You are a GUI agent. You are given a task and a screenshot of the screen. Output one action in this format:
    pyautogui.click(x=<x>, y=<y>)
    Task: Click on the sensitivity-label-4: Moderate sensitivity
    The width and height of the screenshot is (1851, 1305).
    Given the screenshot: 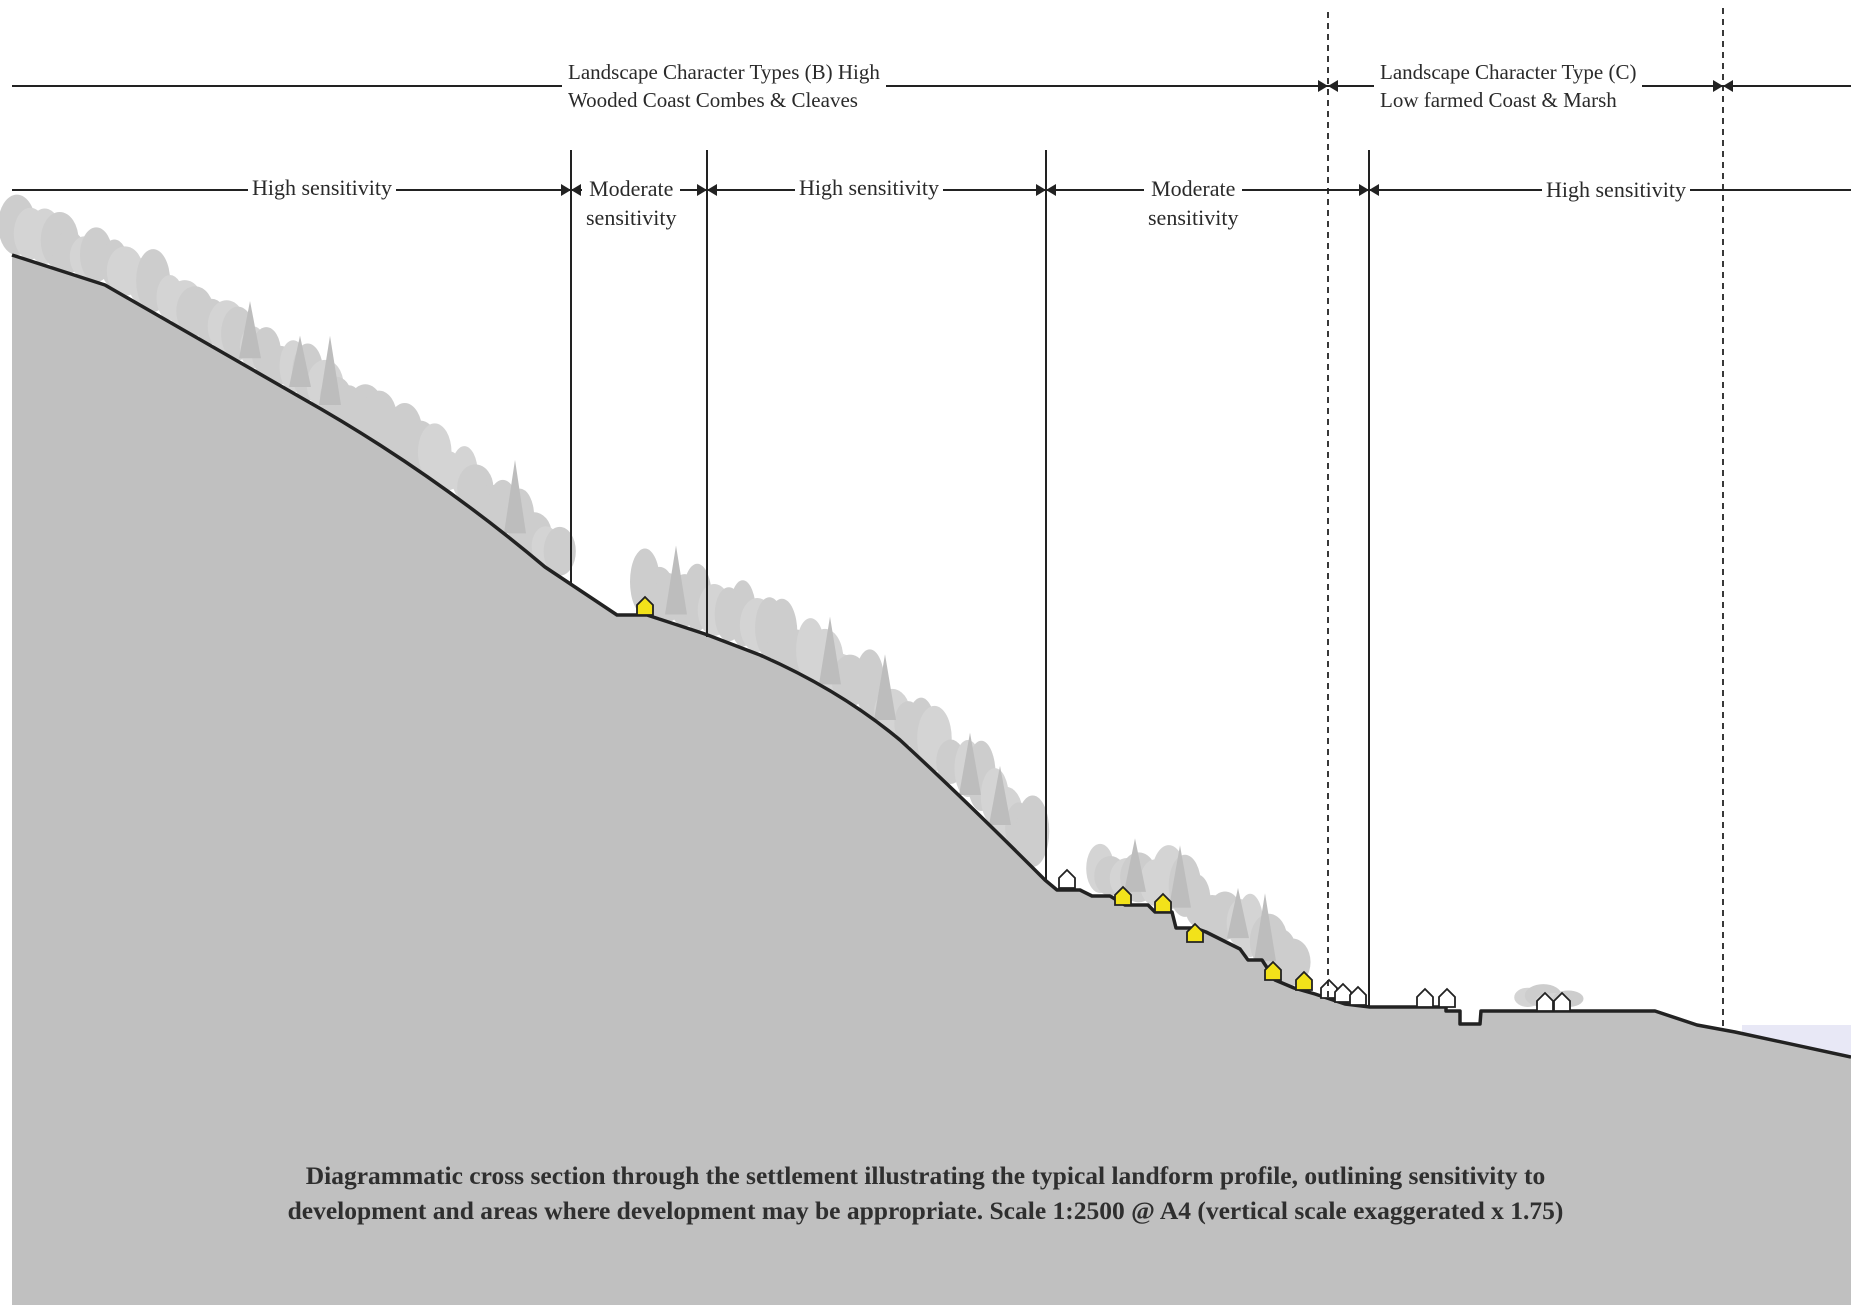 What is the action you would take?
    pyautogui.click(x=1193, y=203)
    